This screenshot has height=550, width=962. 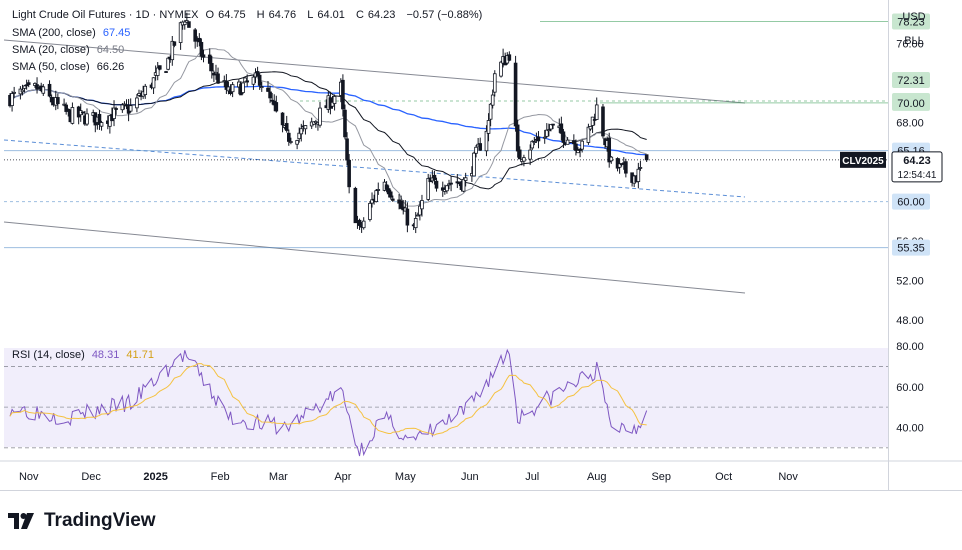 What do you see at coordinates (91, 477) in the screenshot?
I see `x-axis-label-1: Dec` at bounding box center [91, 477].